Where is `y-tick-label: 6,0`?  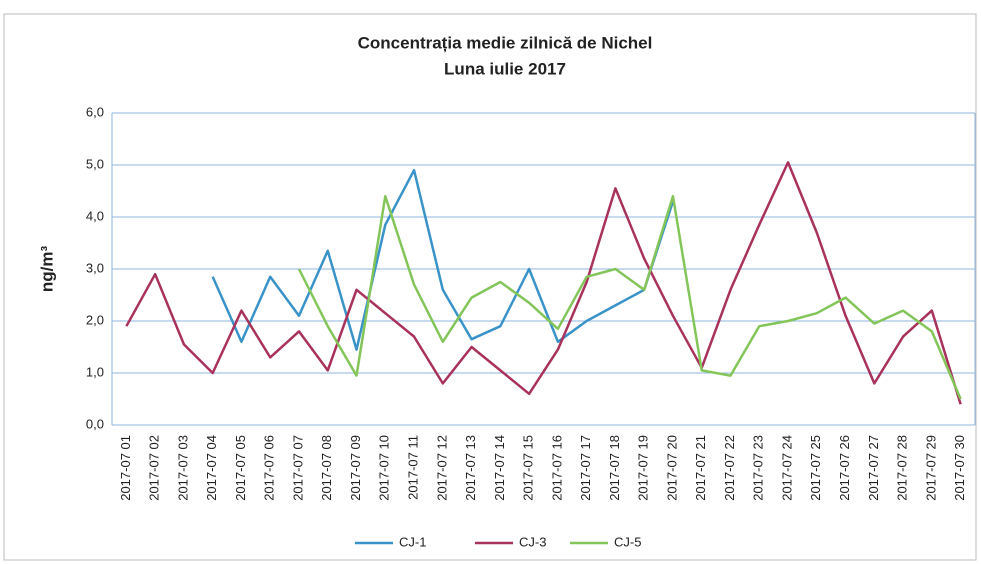 y-tick-label: 6,0 is located at coordinates (95, 111).